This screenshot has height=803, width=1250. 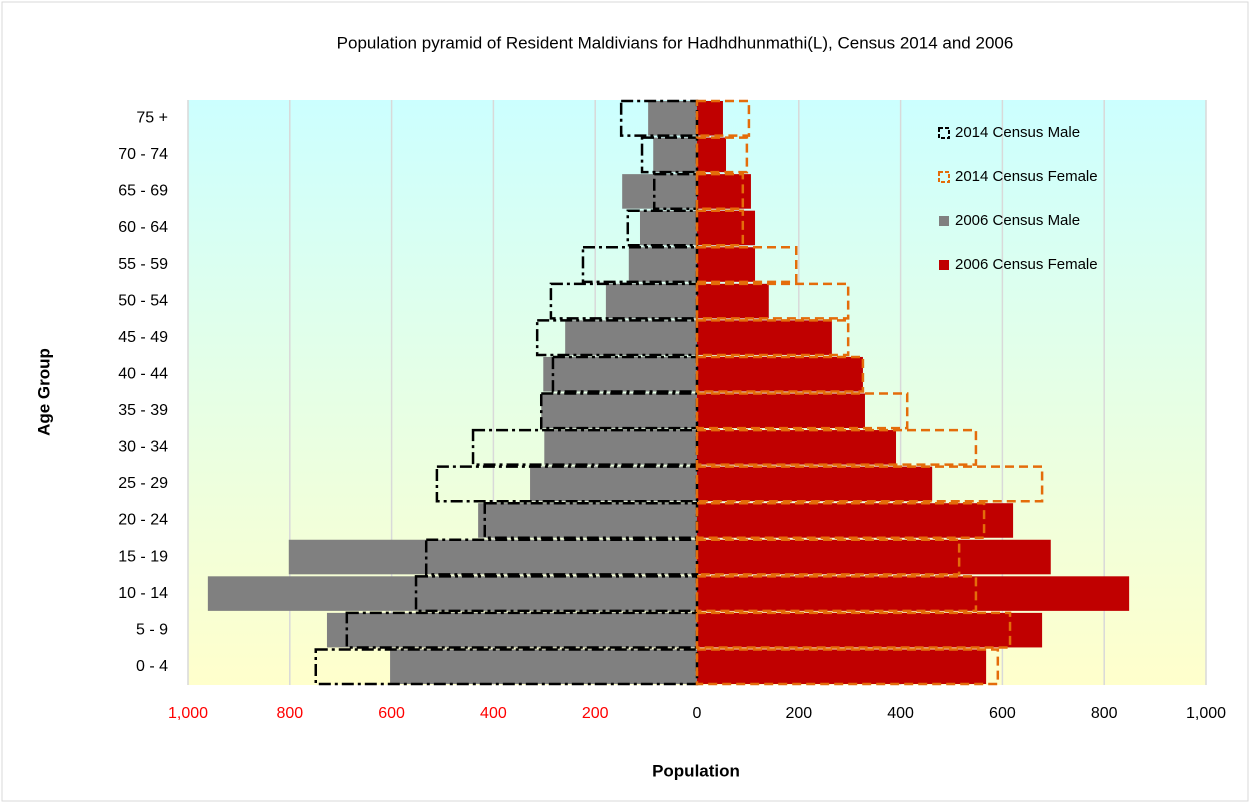 What do you see at coordinates (143, 520) in the screenshot?
I see `y-tick-label: 20 - 24` at bounding box center [143, 520].